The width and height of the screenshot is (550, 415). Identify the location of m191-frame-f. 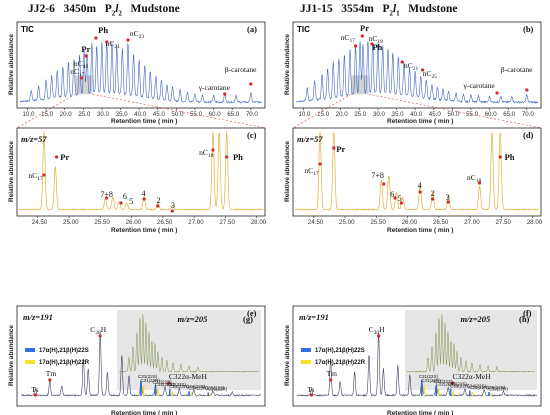
(417, 356).